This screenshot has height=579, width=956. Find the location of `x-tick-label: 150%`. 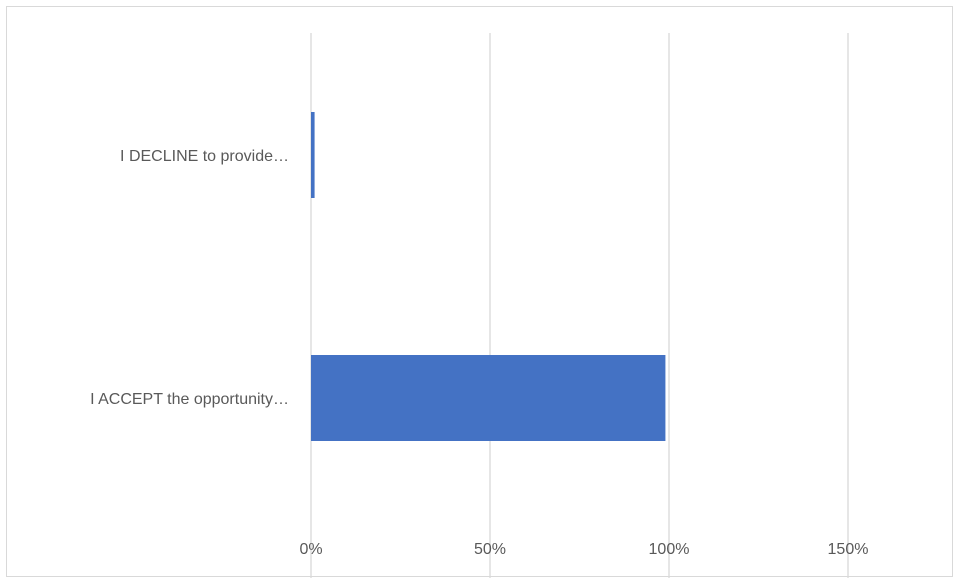

x-tick-label: 150% is located at coordinates (848, 549).